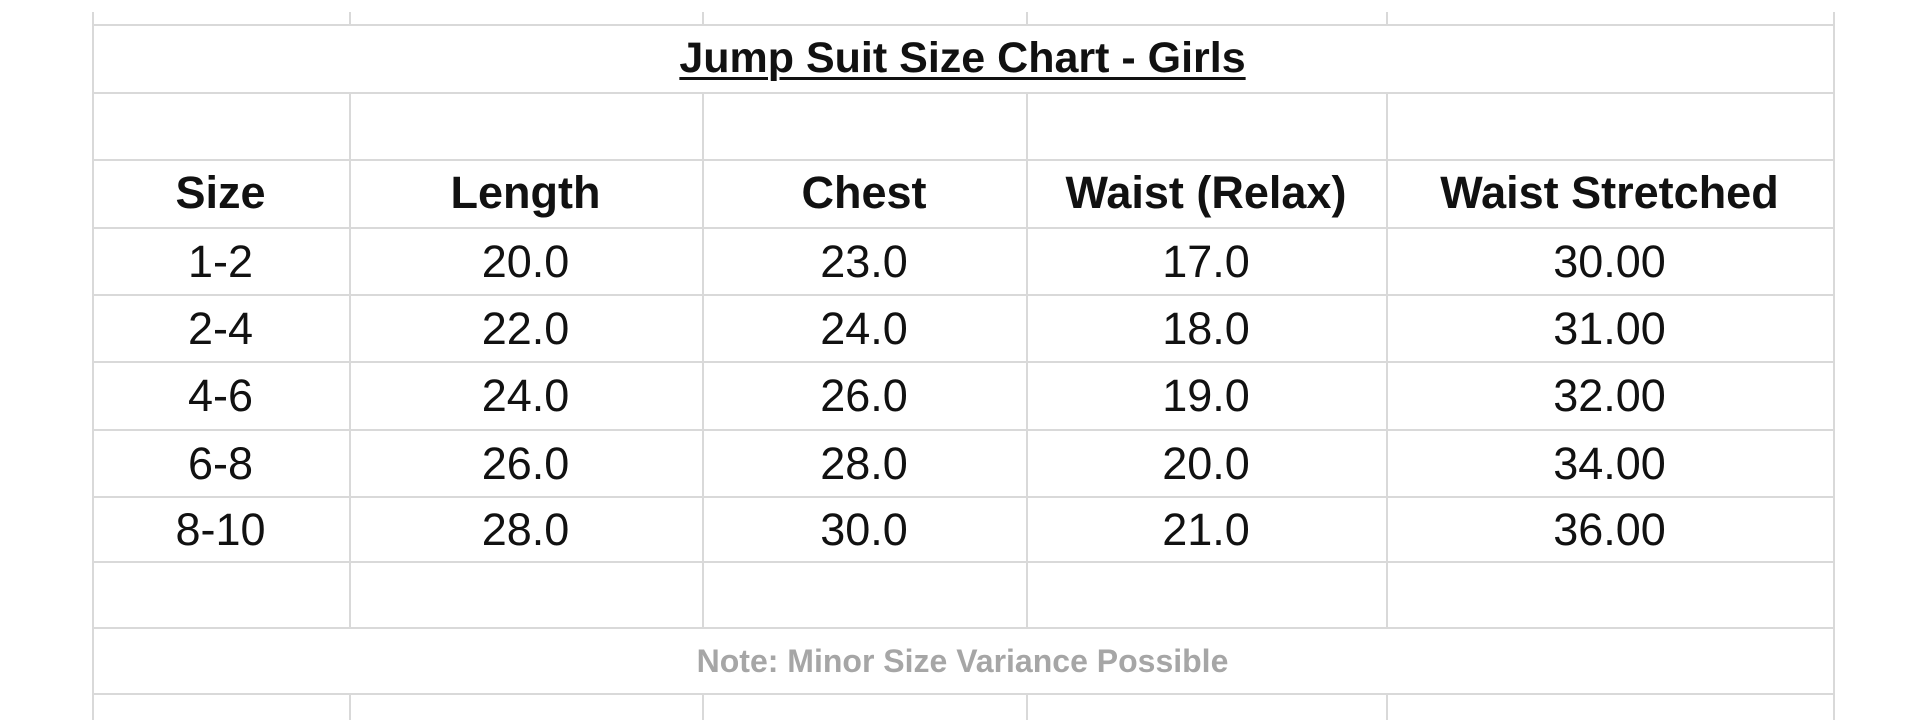  Describe the element at coordinates (1206, 261) in the screenshot. I see `table-cell: 17.0` at that location.